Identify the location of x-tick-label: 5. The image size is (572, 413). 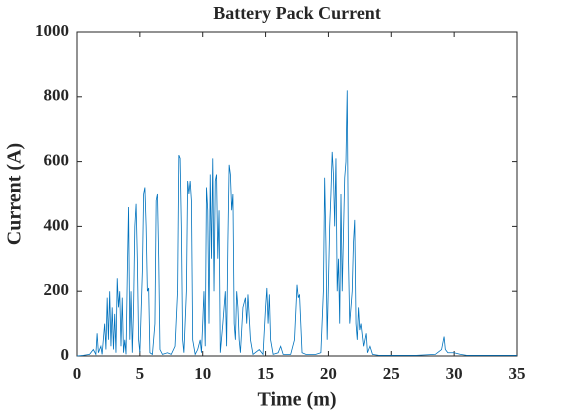
(140, 373).